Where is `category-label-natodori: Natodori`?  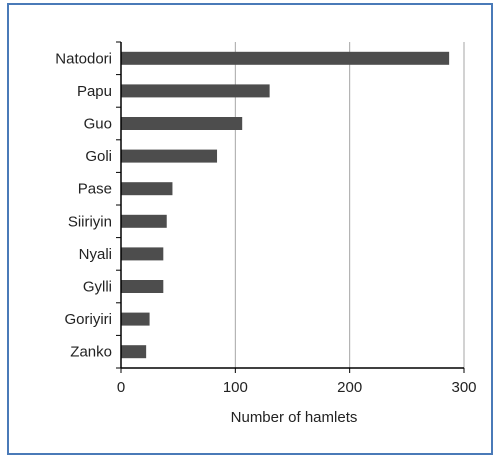
category-label-natodori: Natodori is located at coordinates (83, 58).